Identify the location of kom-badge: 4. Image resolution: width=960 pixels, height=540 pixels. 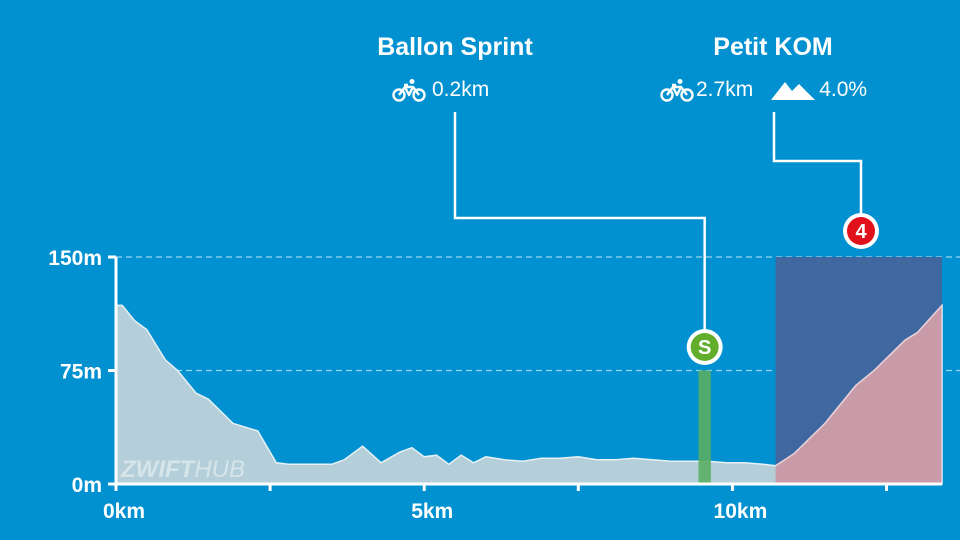
(861, 231).